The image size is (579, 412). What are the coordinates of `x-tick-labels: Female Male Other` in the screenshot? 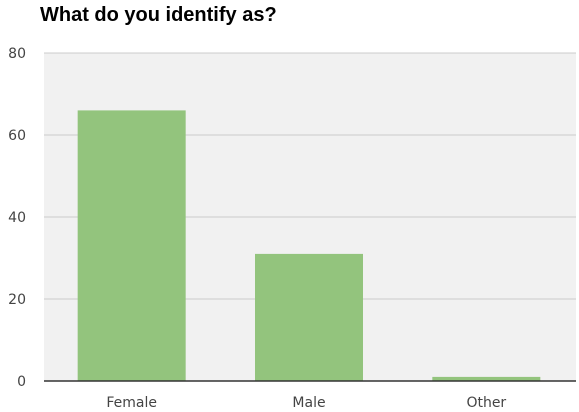 It's located at (306, 403).